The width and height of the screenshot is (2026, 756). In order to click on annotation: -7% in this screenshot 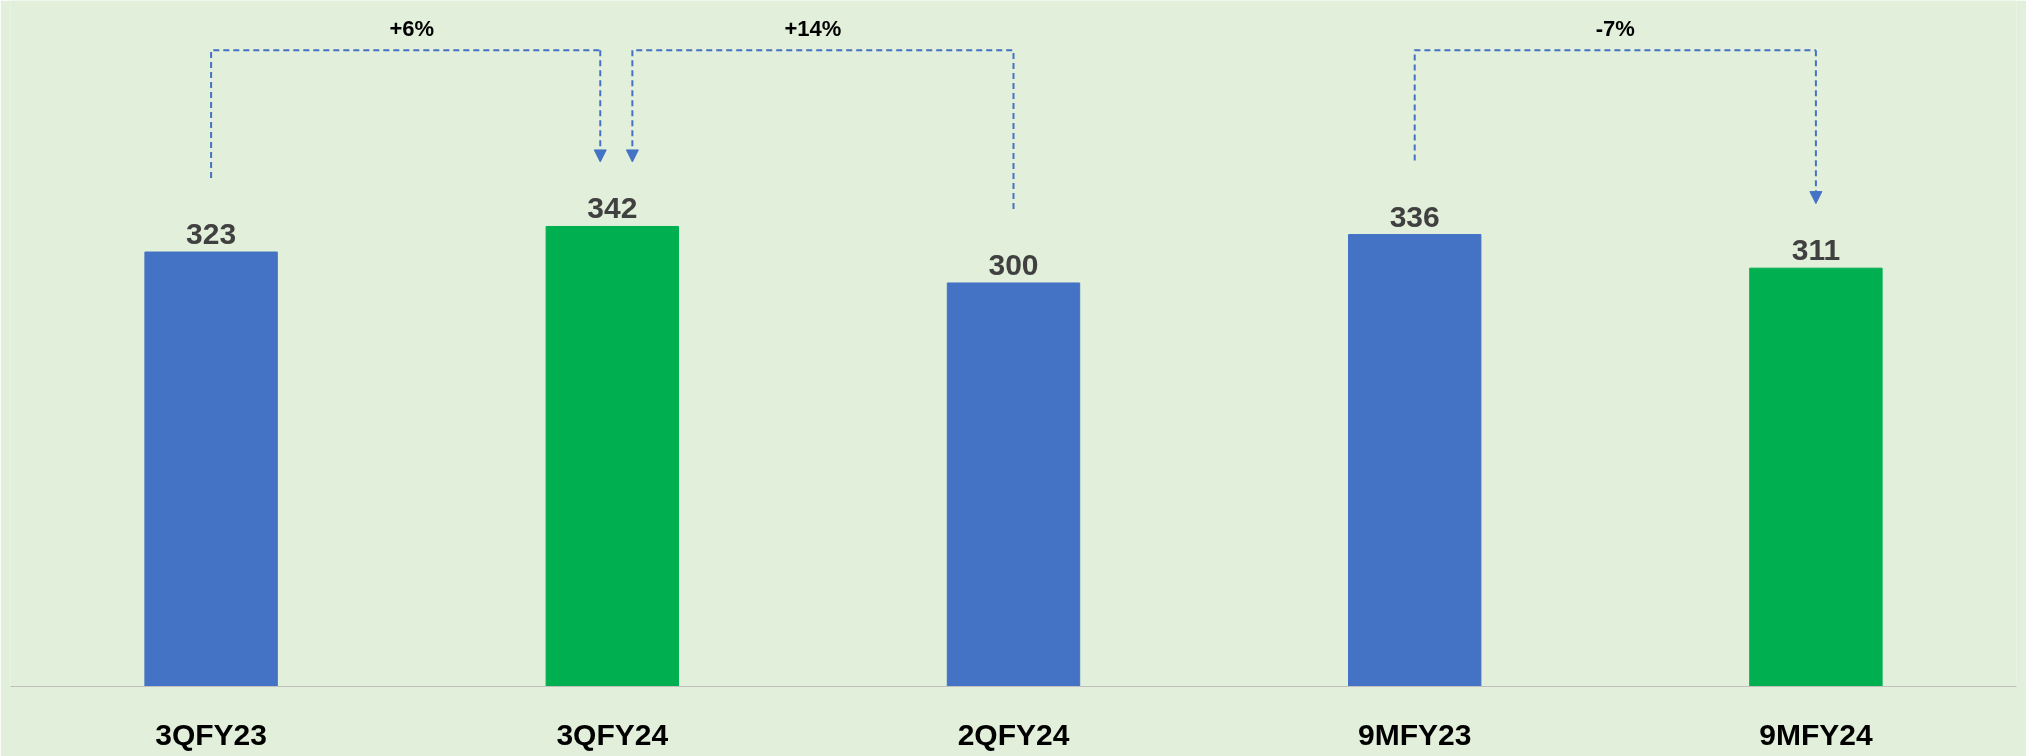, I will do `click(1615, 28)`.